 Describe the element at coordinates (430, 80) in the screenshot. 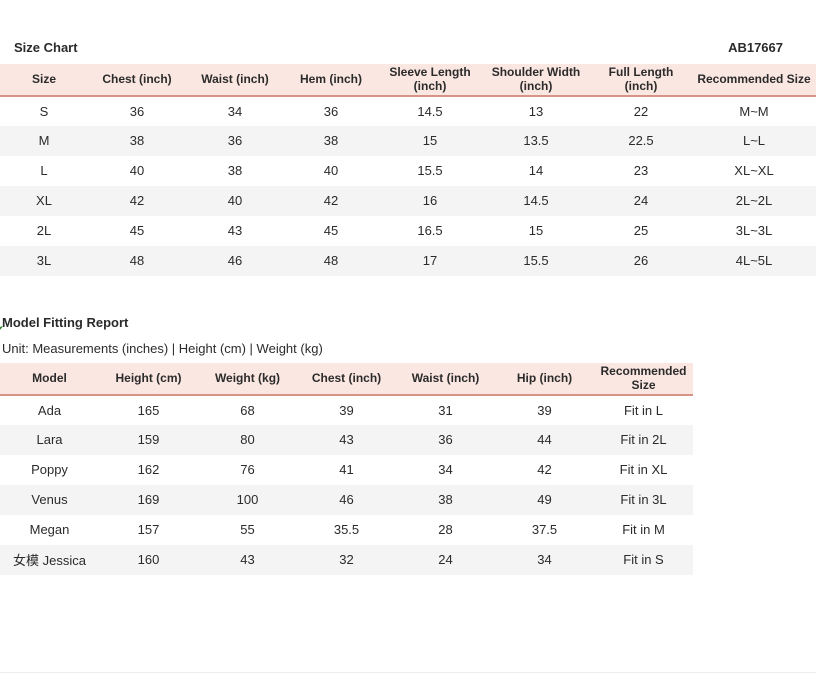

I see `column-header: Sleeve Length (inch)` at that location.